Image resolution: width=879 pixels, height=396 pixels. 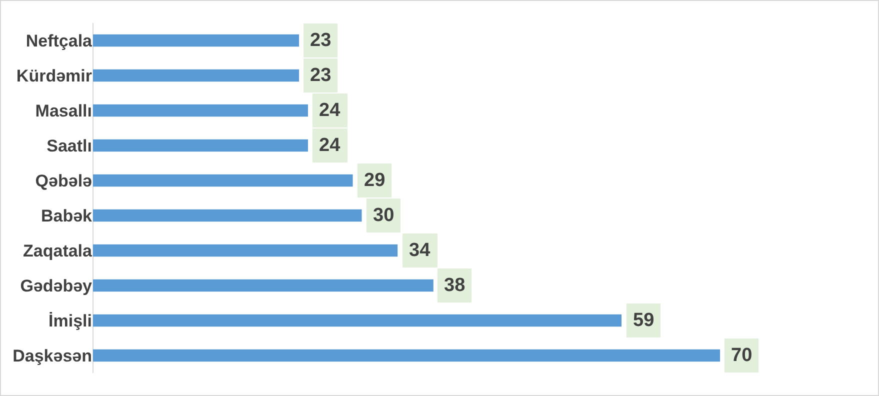 What do you see at coordinates (58, 250) in the screenshot?
I see `y-tick-label: Zaqatala` at bounding box center [58, 250].